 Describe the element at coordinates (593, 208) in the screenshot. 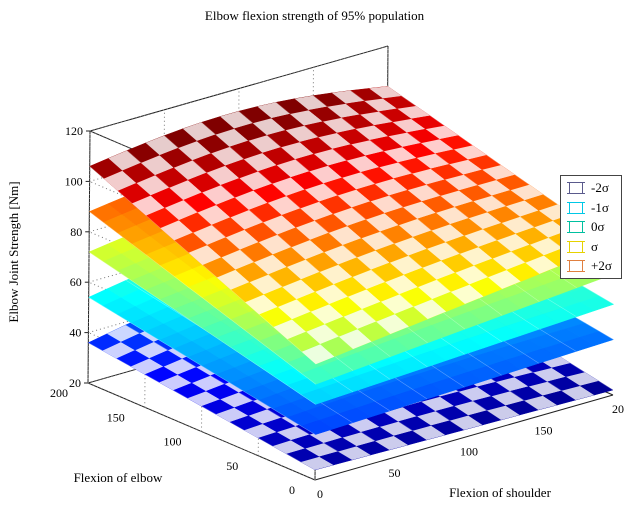

I see `legend-item: -1σ` at that location.